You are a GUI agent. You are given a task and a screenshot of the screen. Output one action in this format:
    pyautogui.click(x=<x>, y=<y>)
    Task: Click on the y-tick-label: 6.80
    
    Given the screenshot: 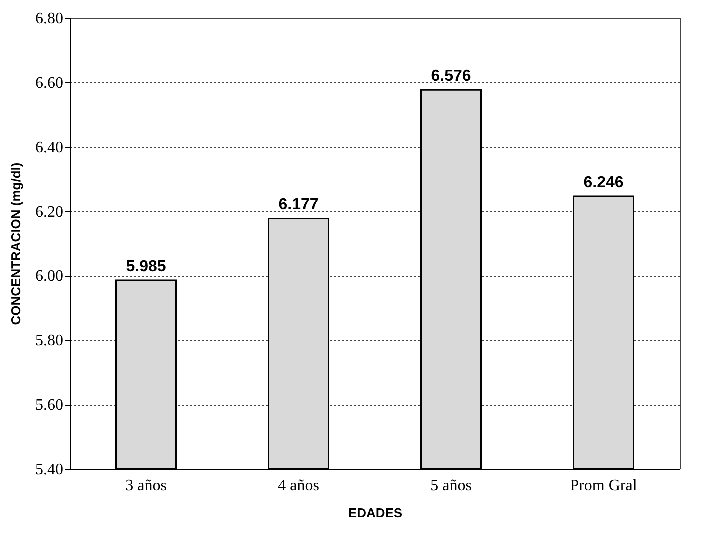 What is the action you would take?
    pyautogui.click(x=50, y=19)
    